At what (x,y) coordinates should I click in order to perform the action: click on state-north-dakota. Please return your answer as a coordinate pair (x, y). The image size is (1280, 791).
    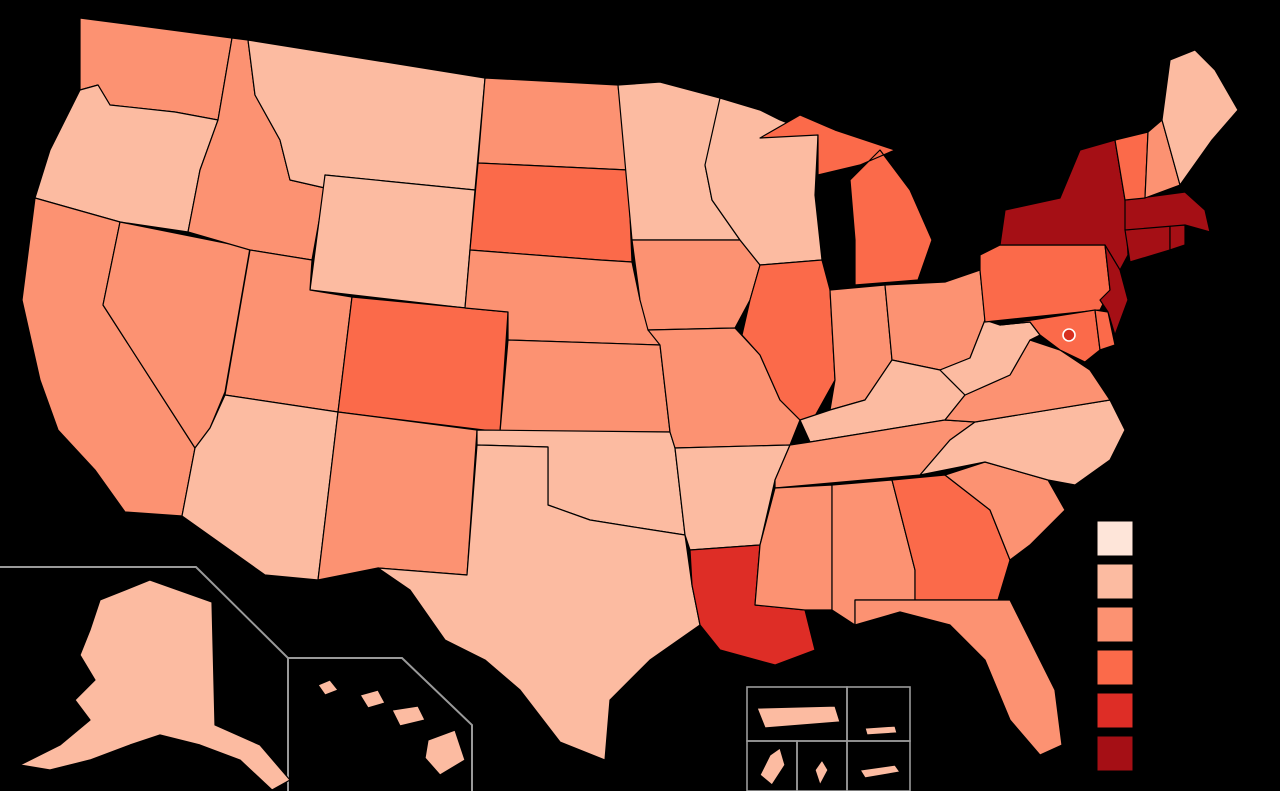
    Looking at the image, I should click on (553, 124).